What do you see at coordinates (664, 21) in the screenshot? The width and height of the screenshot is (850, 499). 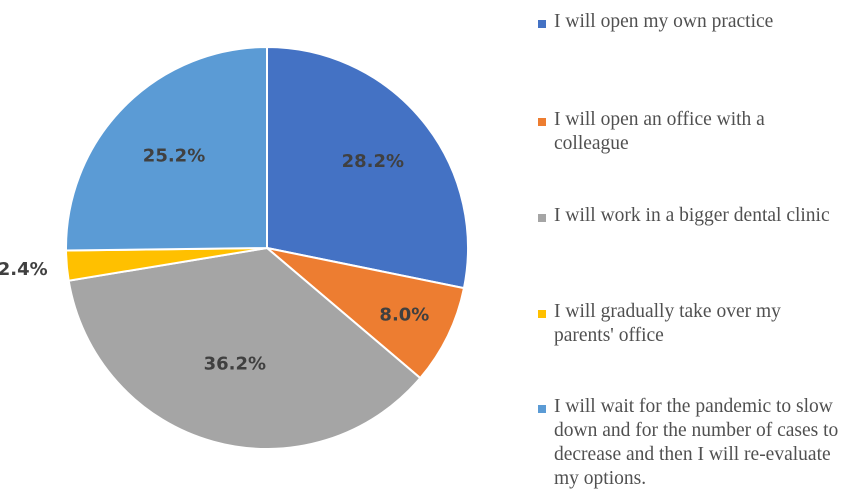 I see `legend-label: I will open my own practice` at bounding box center [664, 21].